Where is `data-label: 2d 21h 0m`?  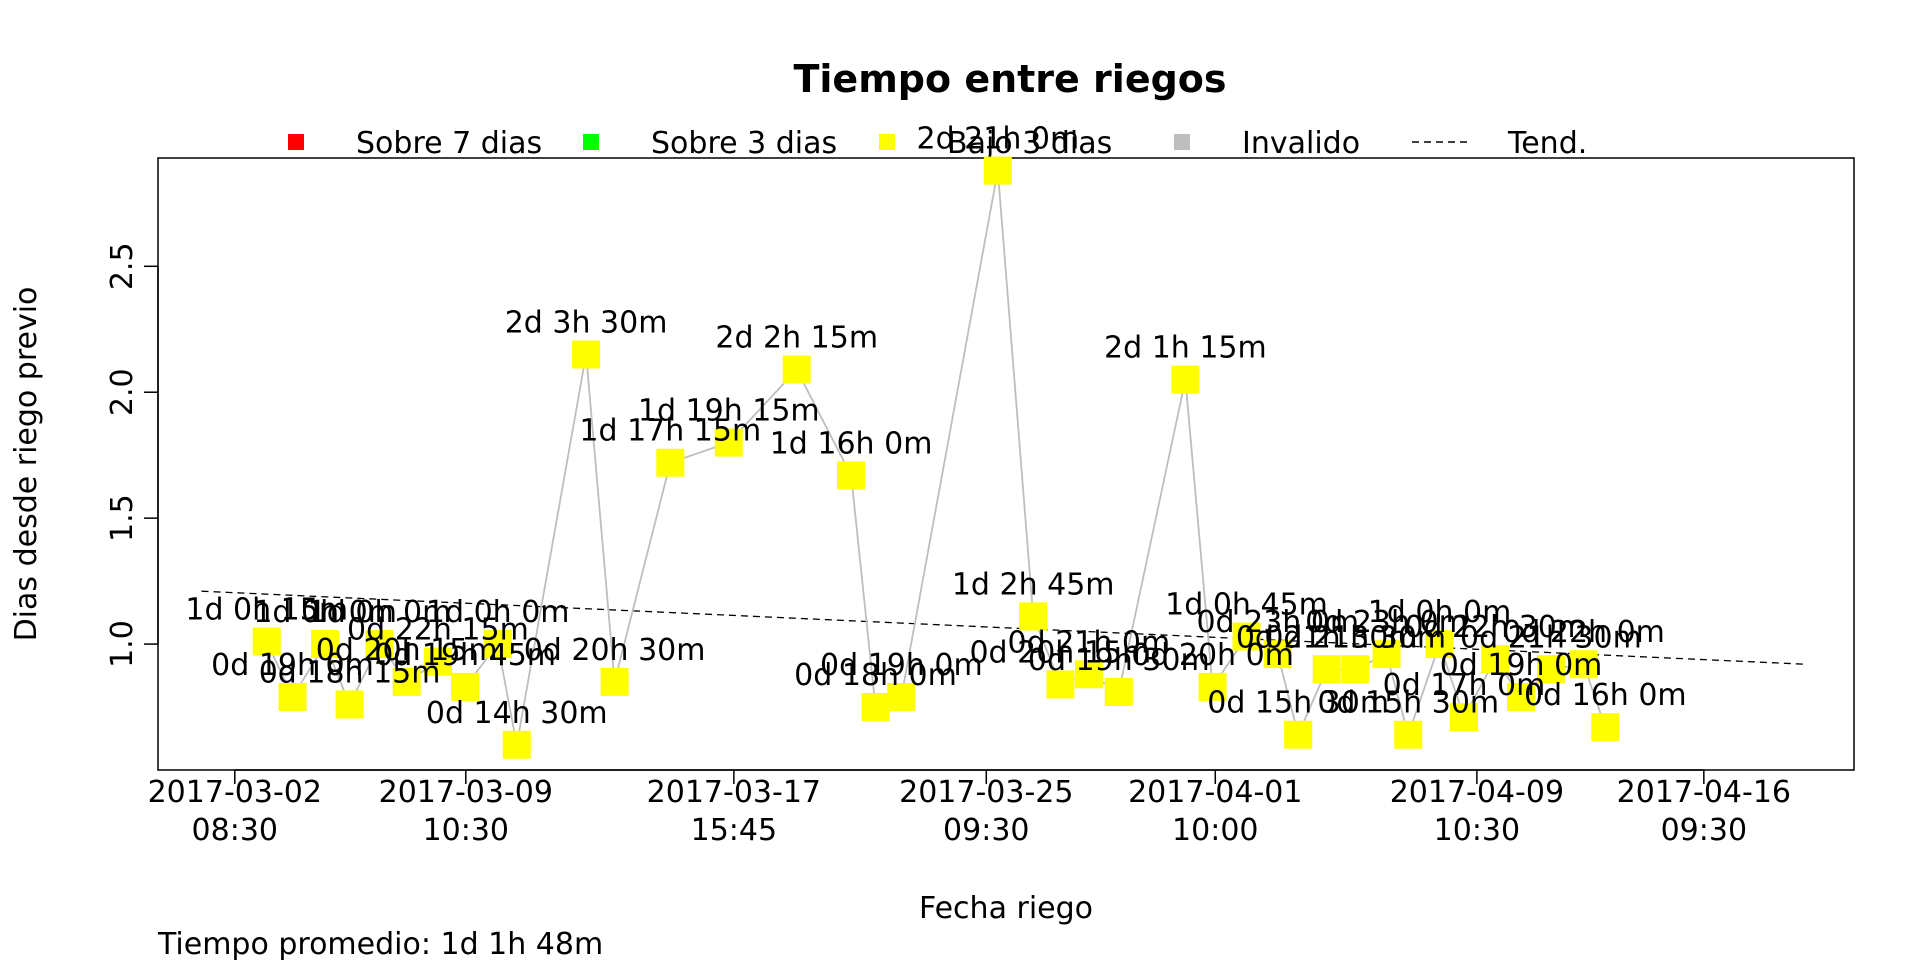 data-label: 2d 21h 0m is located at coordinates (997, 139).